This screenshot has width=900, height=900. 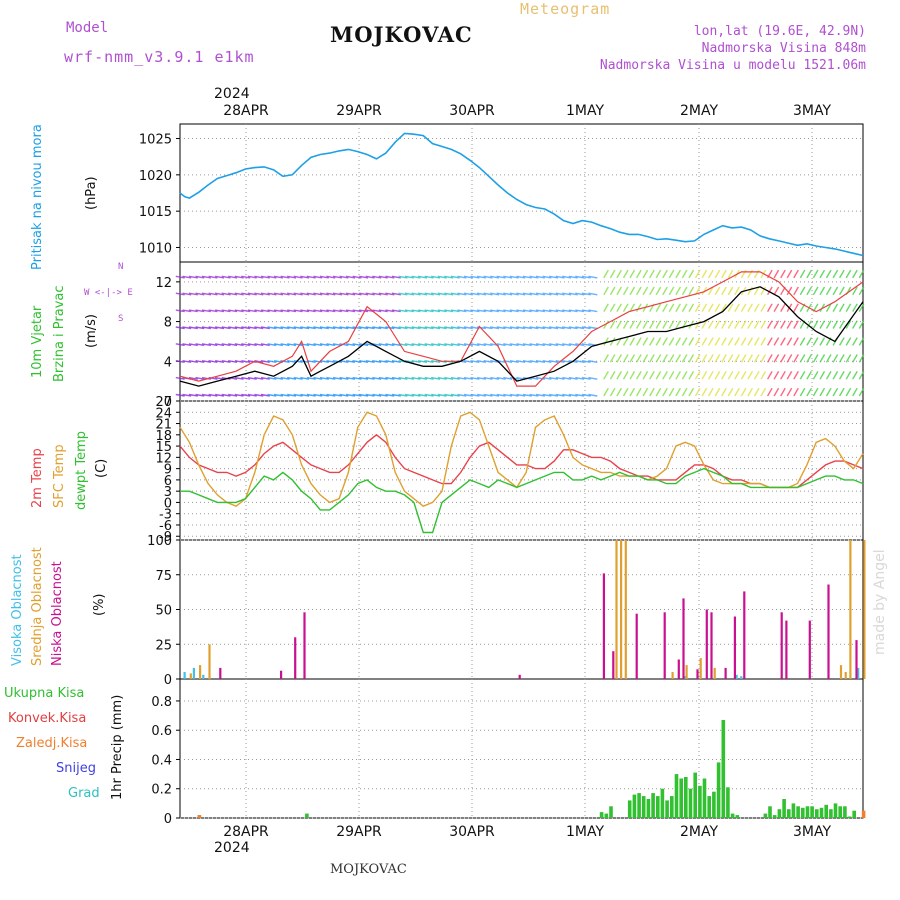 What do you see at coordinates (521, 470) in the screenshot?
I see `panel-frame-temperature` at bounding box center [521, 470].